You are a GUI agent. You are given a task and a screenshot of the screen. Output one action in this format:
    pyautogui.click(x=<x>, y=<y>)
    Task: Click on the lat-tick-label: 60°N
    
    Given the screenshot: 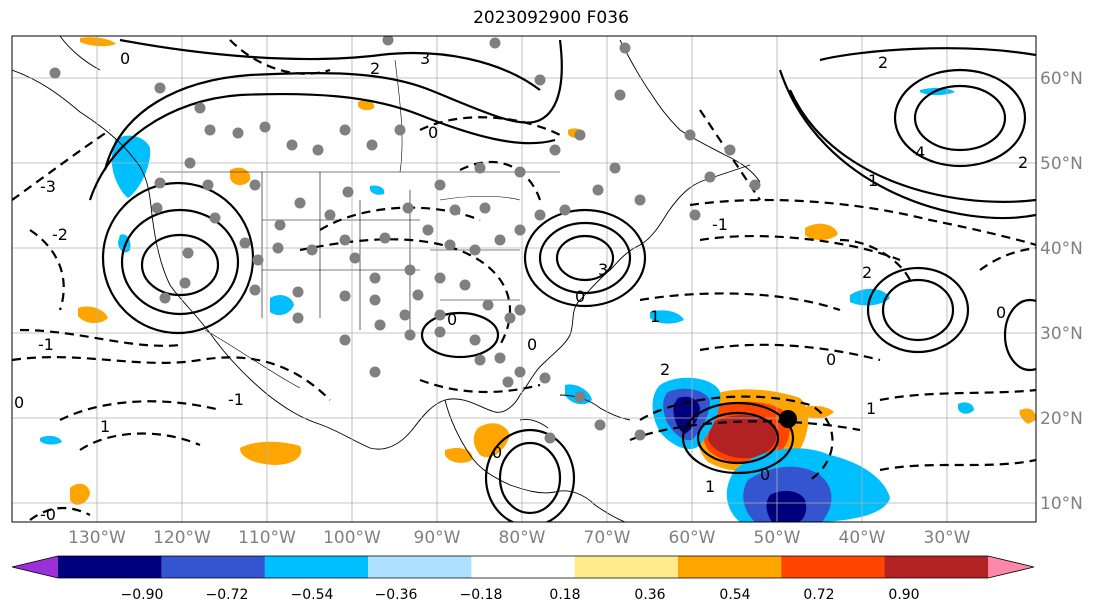 What is the action you would take?
    pyautogui.click(x=1061, y=79)
    